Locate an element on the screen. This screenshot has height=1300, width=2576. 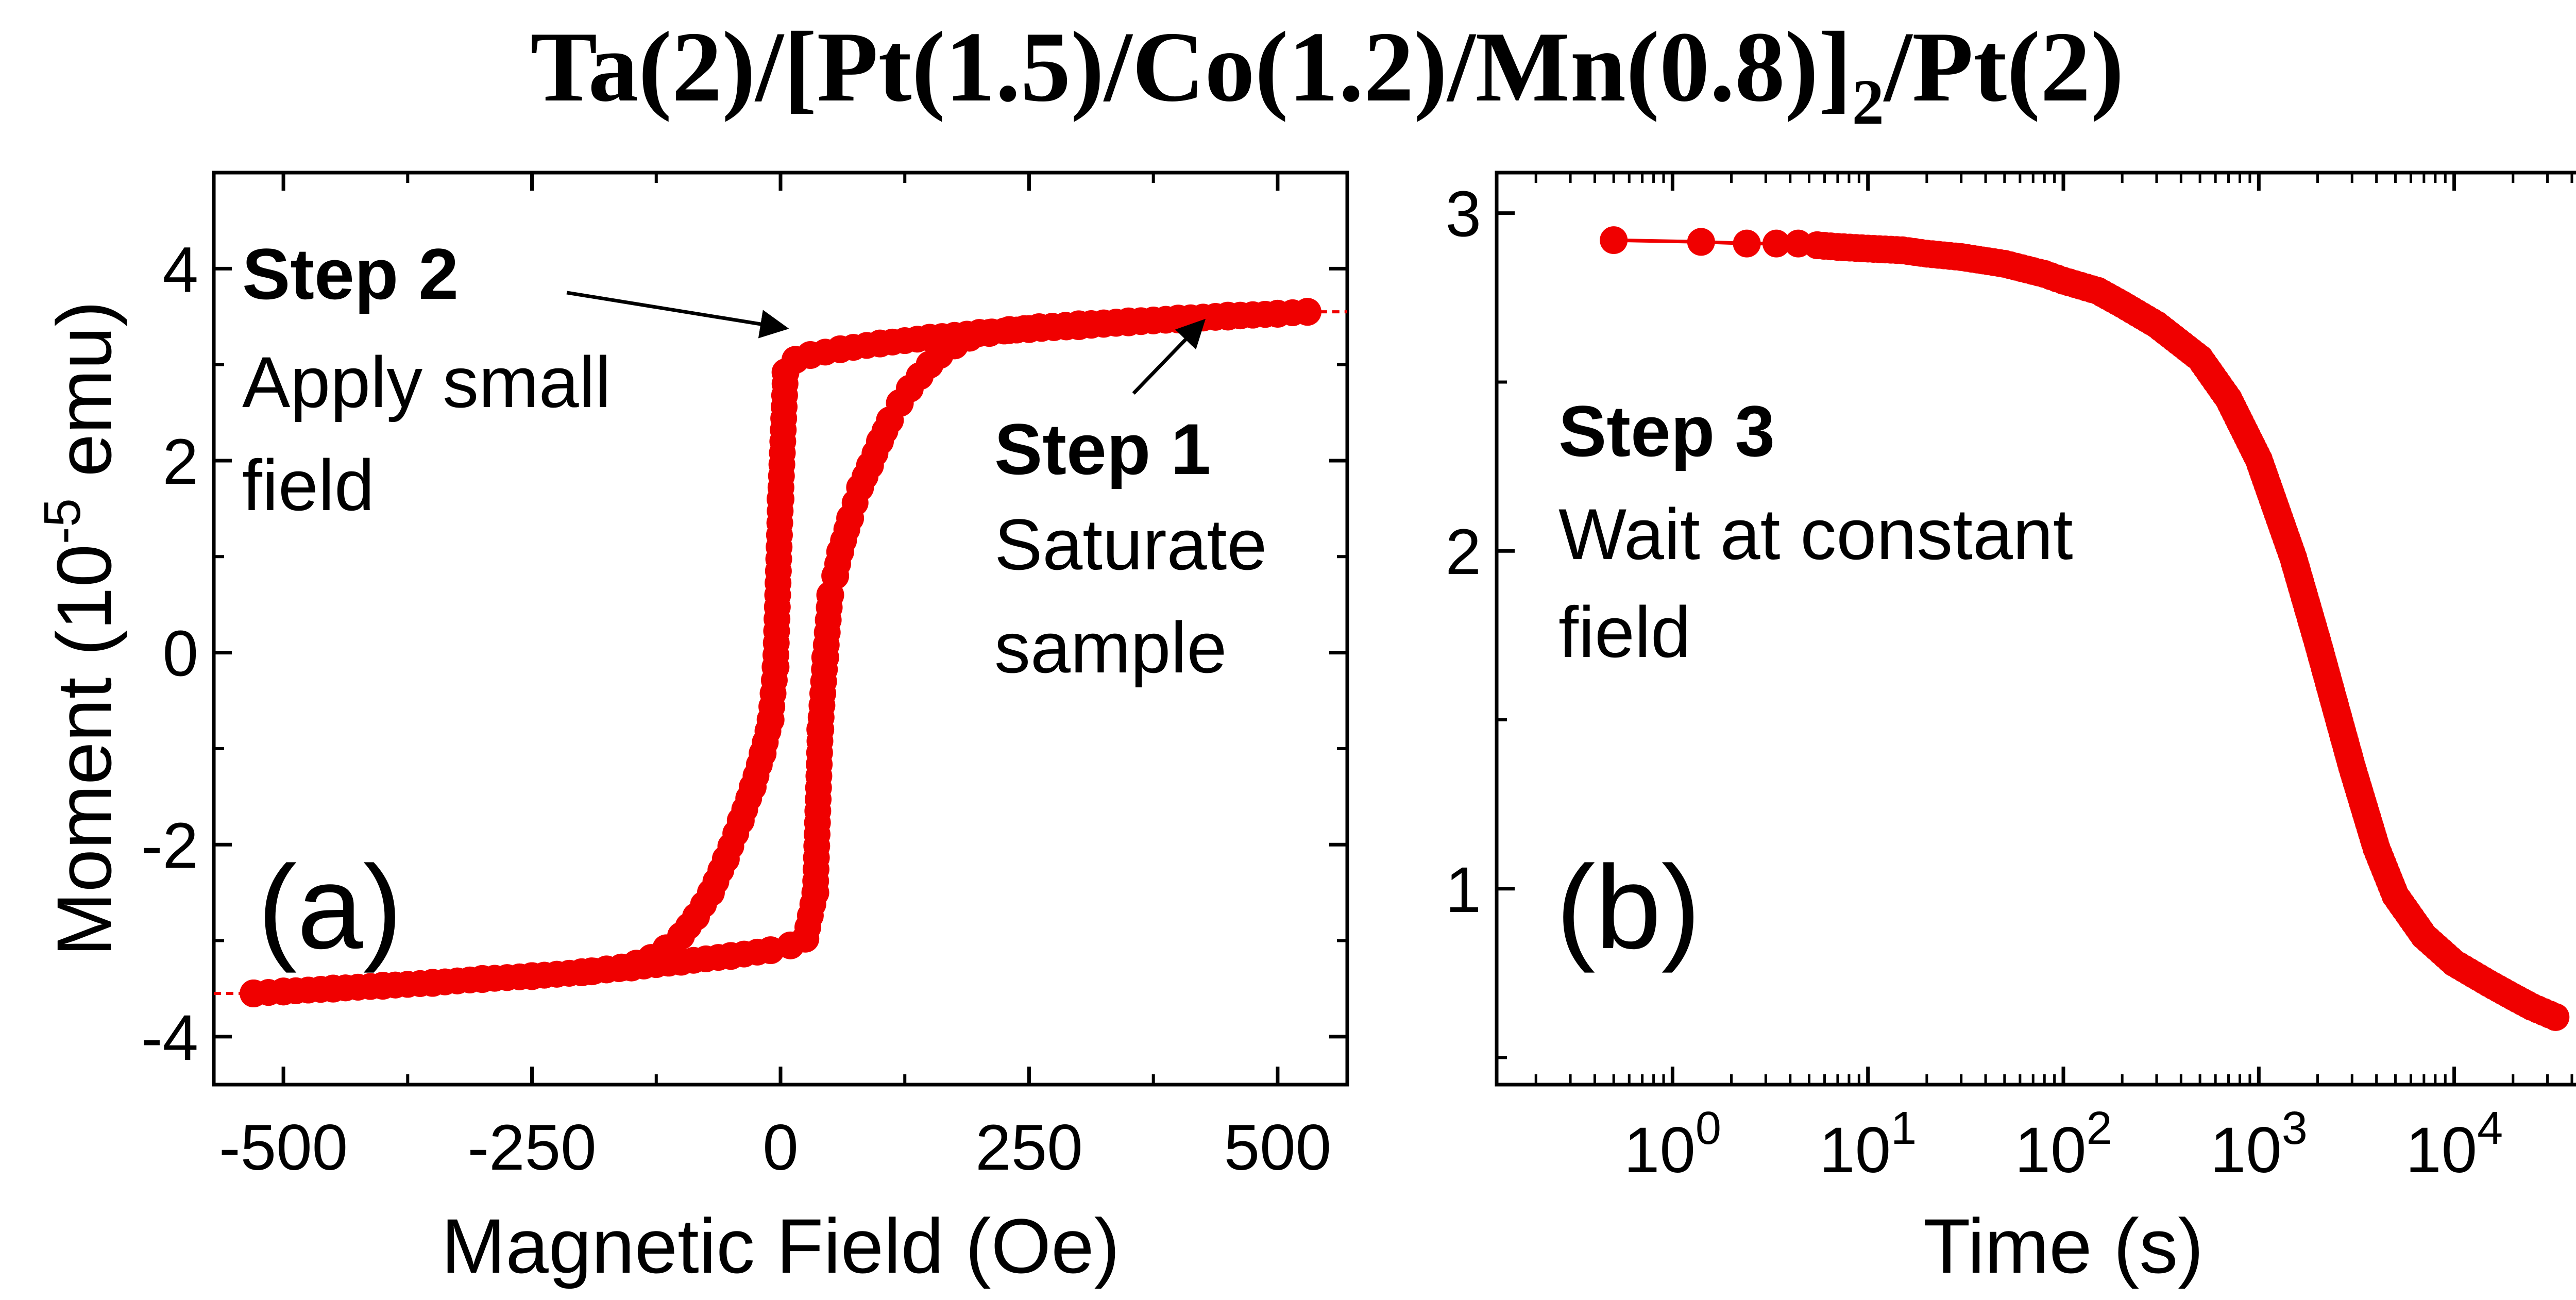
panel-b-xtick-label: 10³ is located at coordinates (2259, 1144).